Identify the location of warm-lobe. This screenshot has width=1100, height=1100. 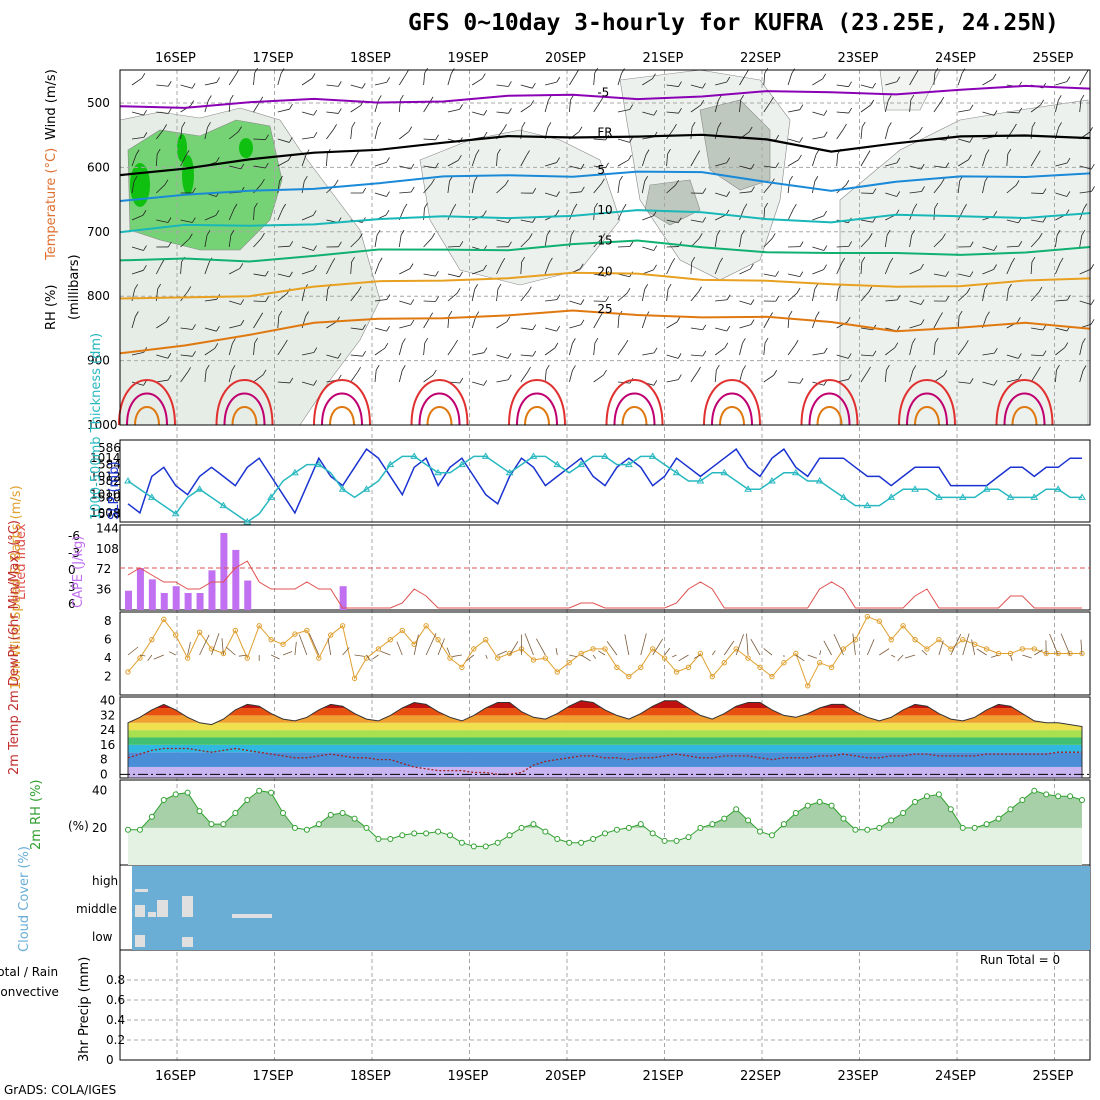
(439, 416).